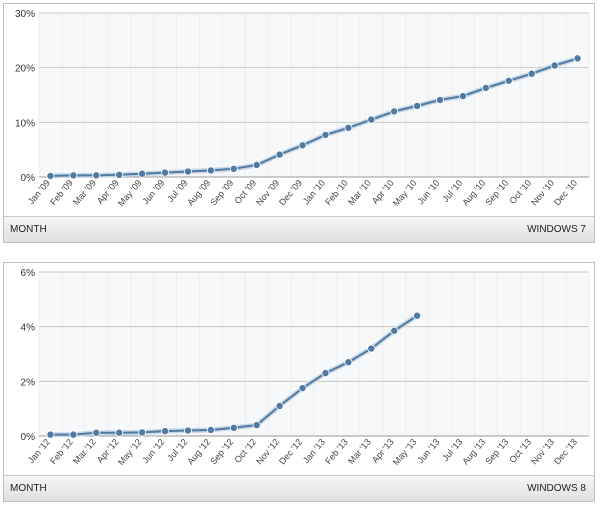 The height and width of the screenshot is (507, 600). I want to click on x-tick-label: Dec '13, so click(565, 452).